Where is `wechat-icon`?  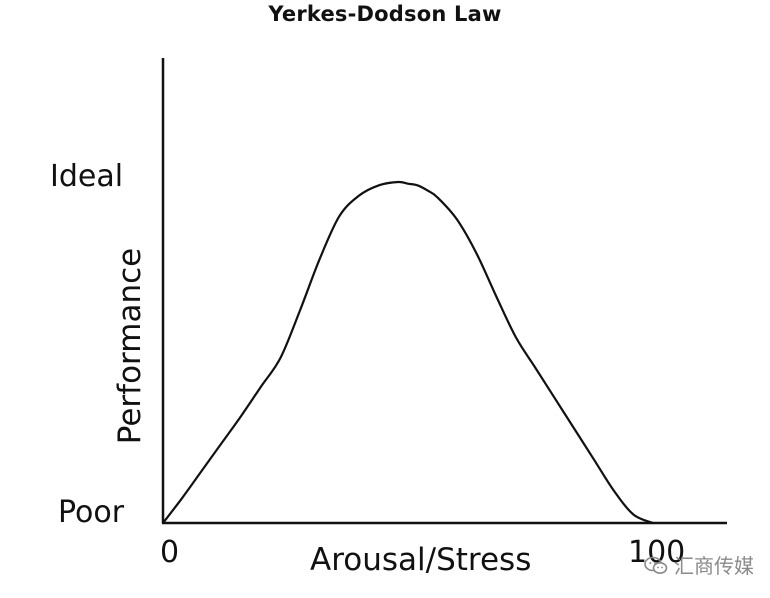
wechat-icon is located at coordinates (656, 565).